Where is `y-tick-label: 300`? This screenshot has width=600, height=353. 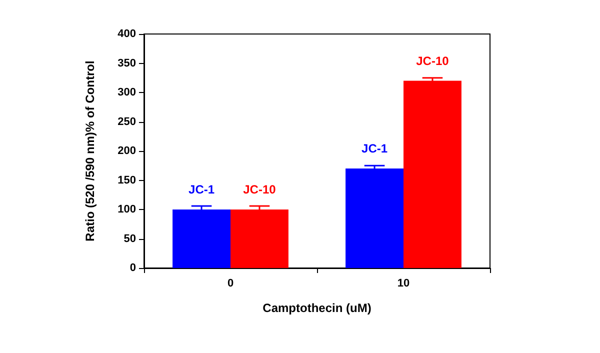
y-tick-label: 300 is located at coordinates (127, 92).